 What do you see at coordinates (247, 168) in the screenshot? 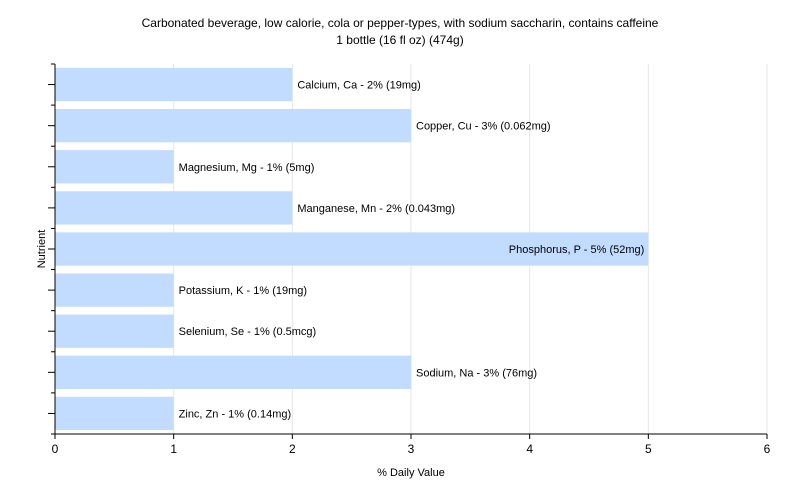
I see `bar-label-2: Magnesium, Mg - 1% (5mg)` at bounding box center [247, 168].